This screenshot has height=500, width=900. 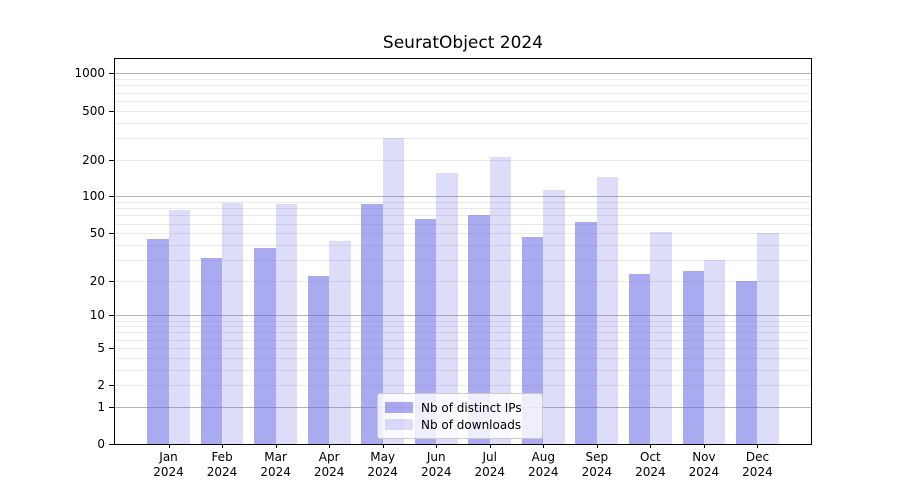 I want to click on y-tick-label: 1000, so click(x=89, y=73).